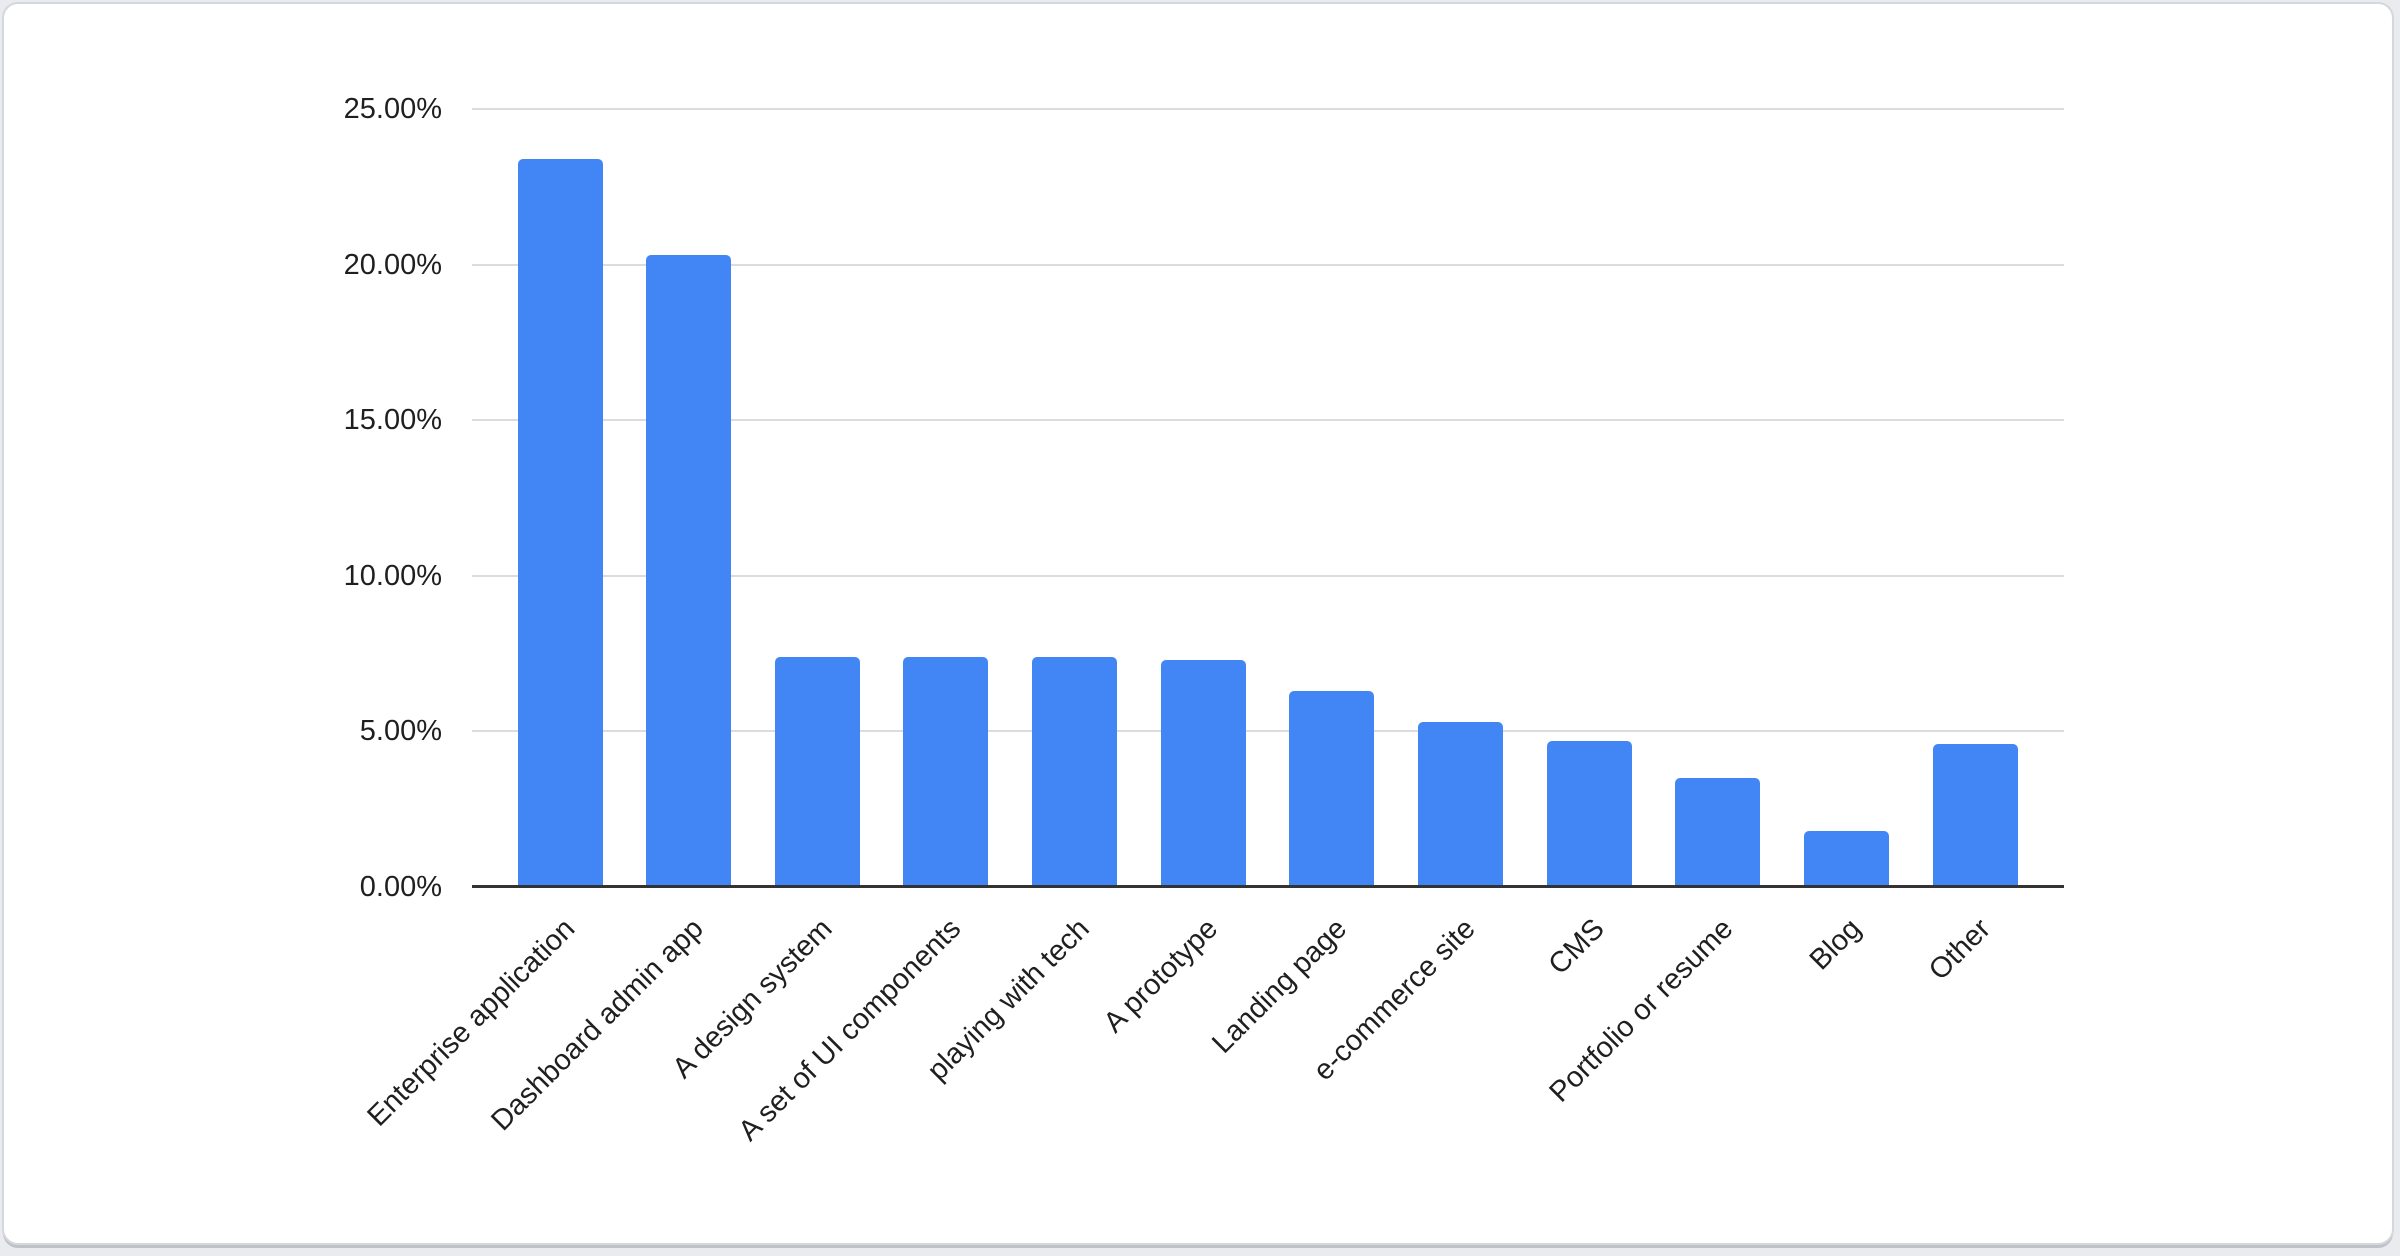  I want to click on x-axis-category-label: CMS, so click(1576, 946).